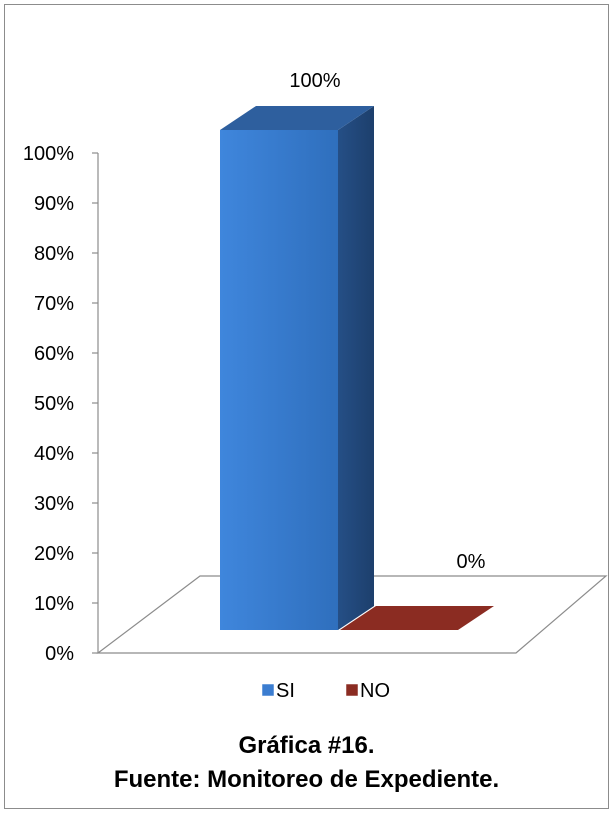  What do you see at coordinates (54, 554) in the screenshot?
I see `y-tick-label: 20%` at bounding box center [54, 554].